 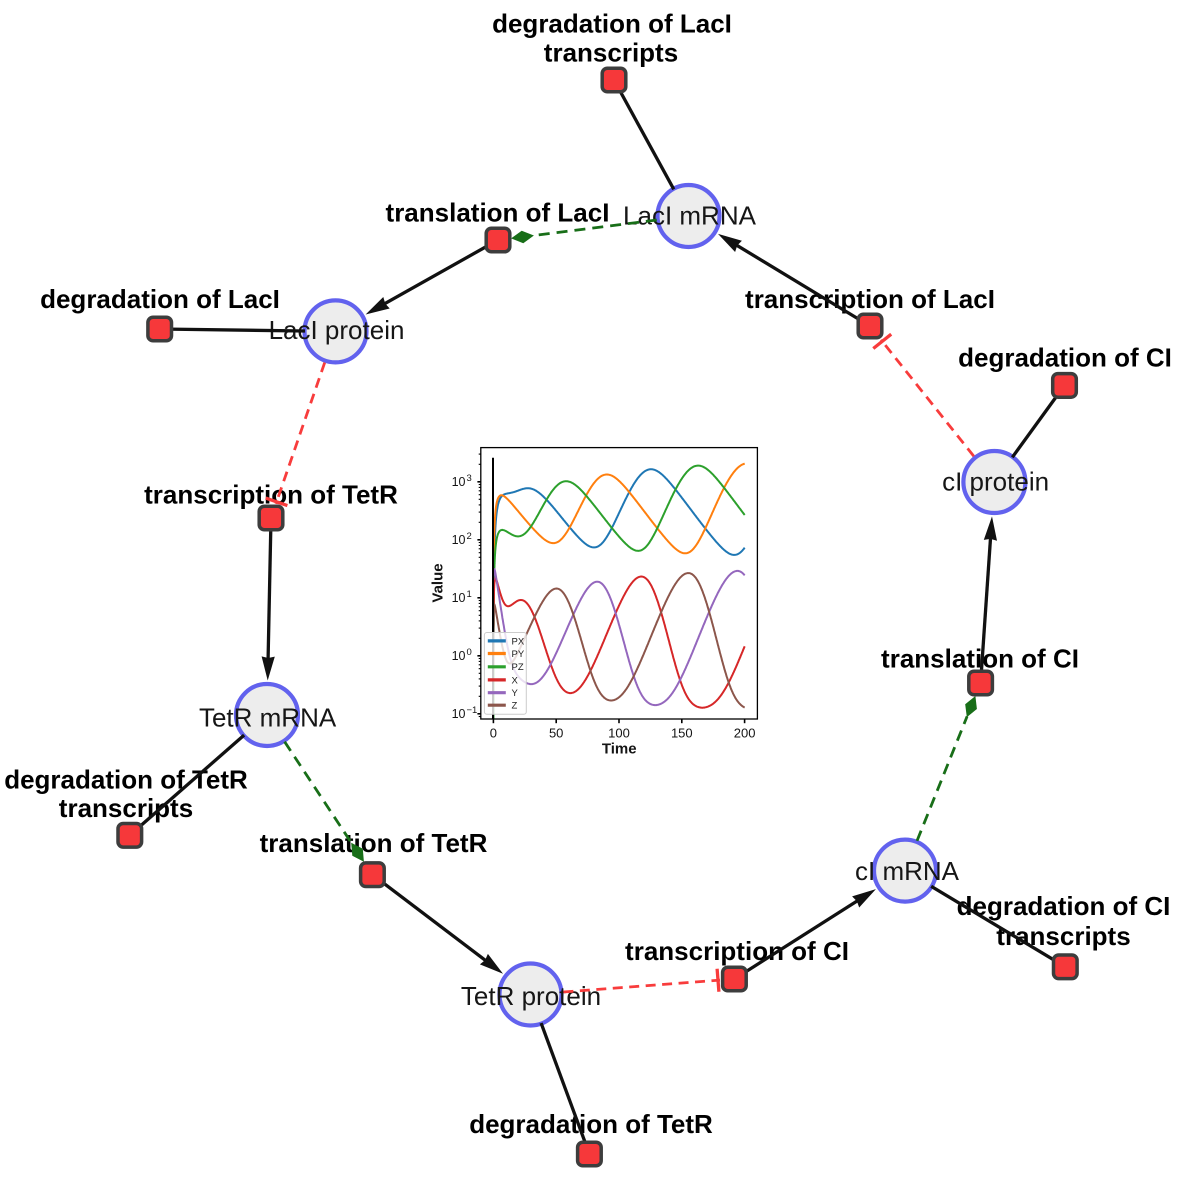 What do you see at coordinates (515, 680) in the screenshot?
I see `svg-text: X` at bounding box center [515, 680].